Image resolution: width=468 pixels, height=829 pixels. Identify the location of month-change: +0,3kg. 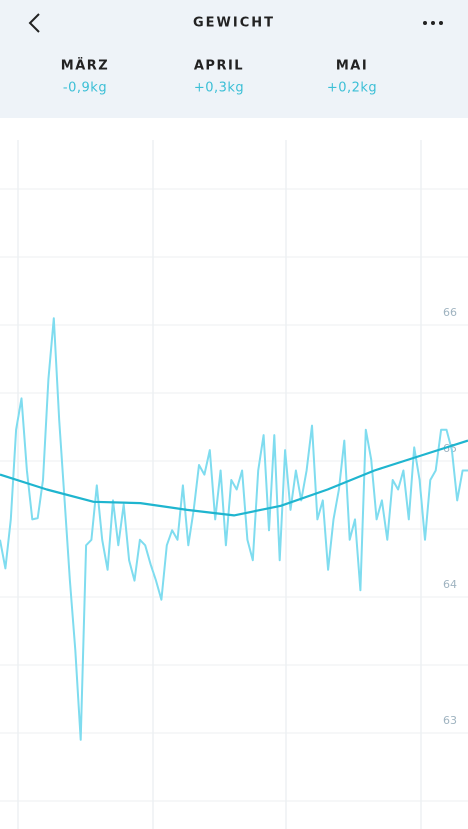
(219, 88).